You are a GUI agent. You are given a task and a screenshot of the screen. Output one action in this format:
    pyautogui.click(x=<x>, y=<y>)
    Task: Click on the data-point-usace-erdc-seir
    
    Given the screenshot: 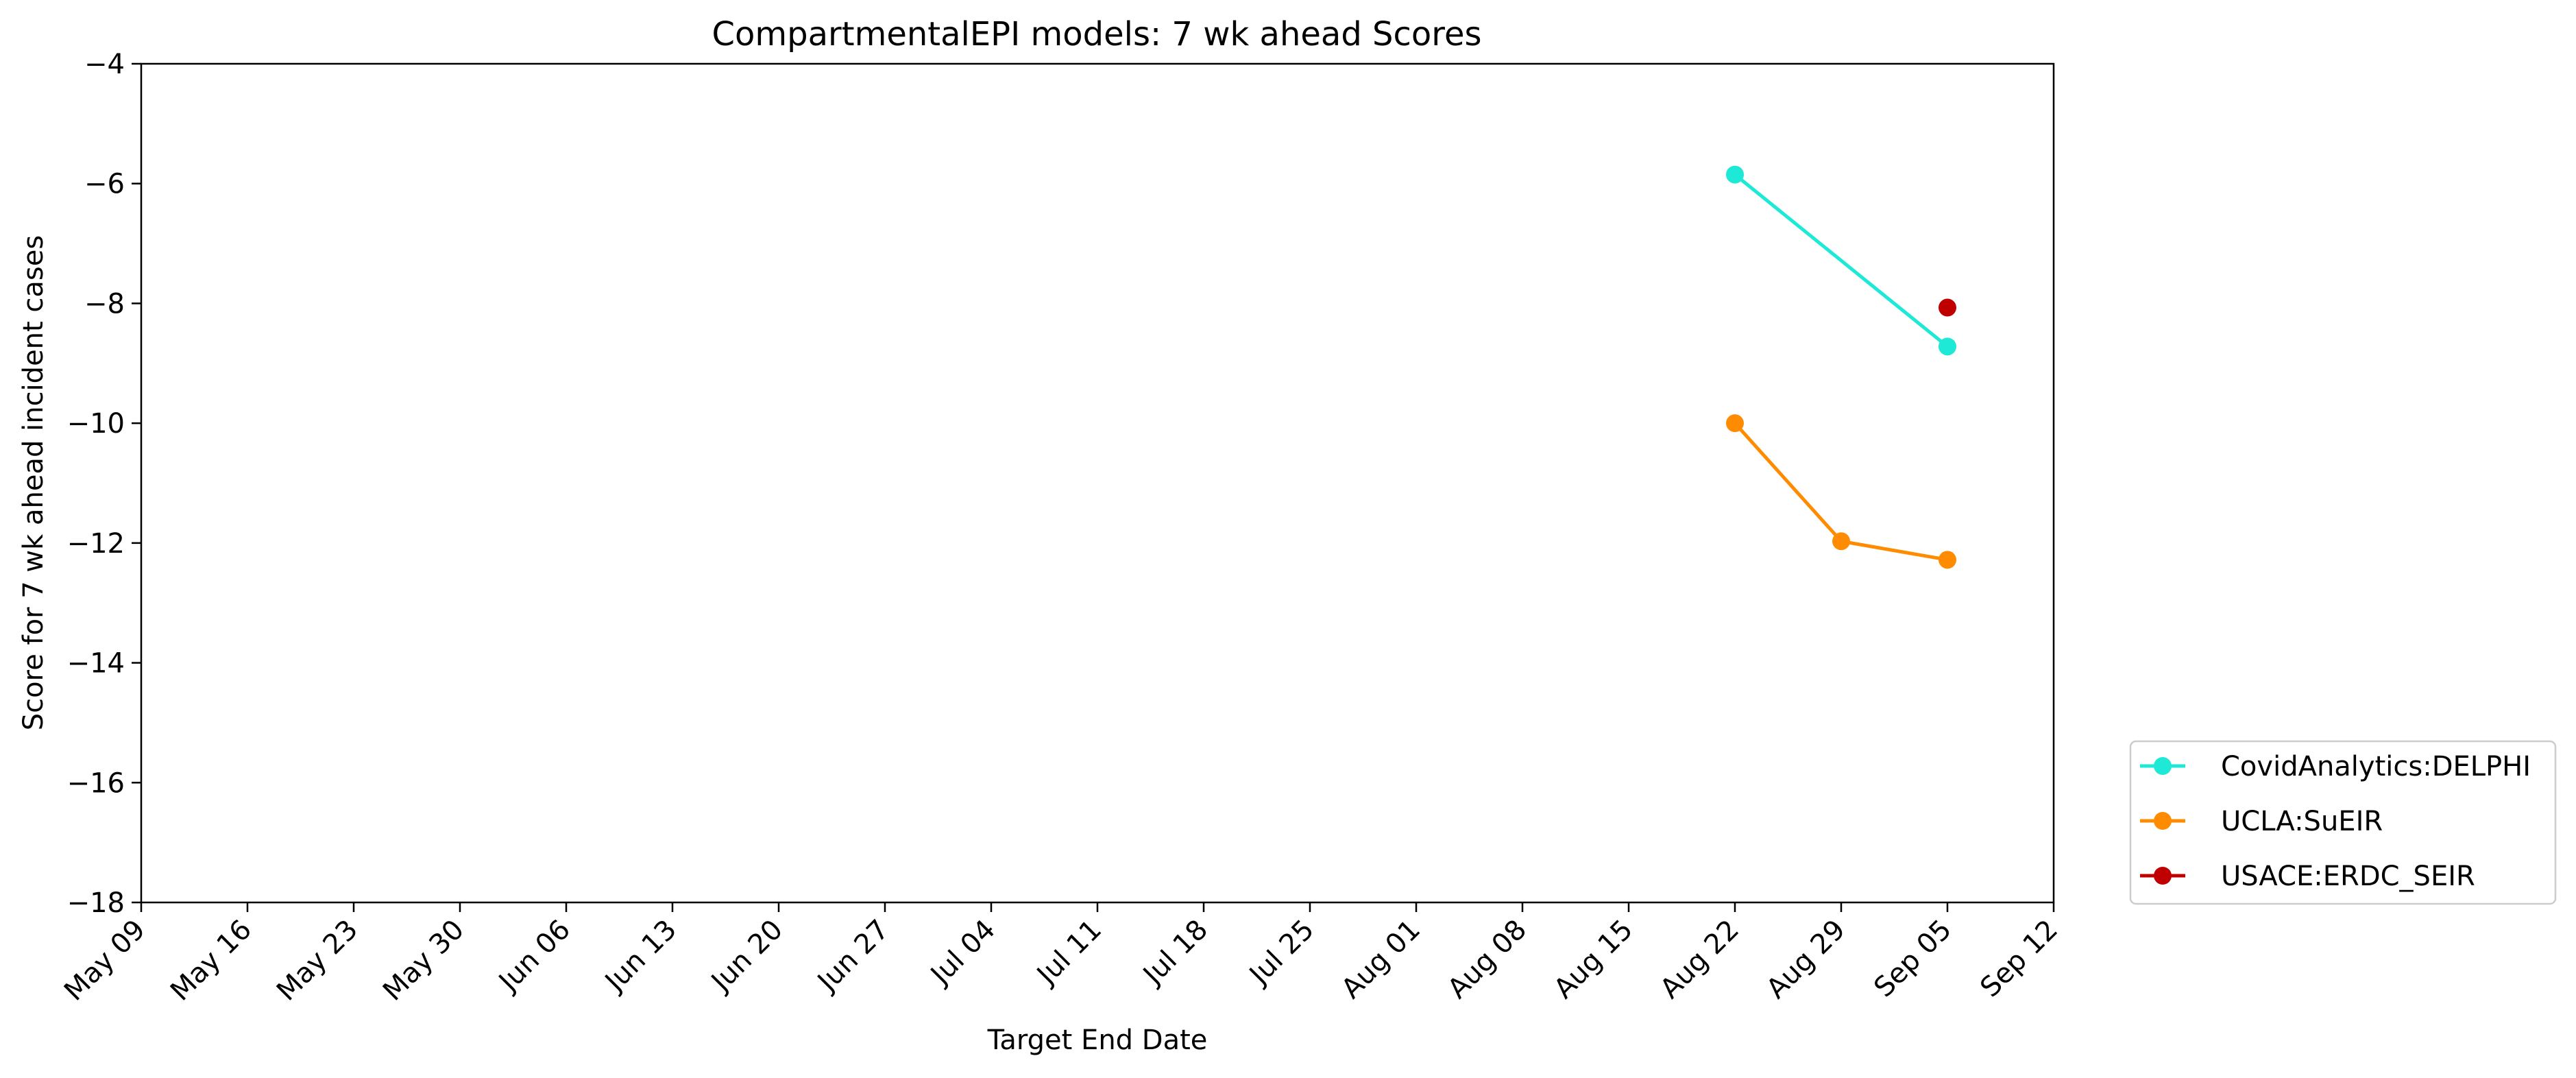 What is the action you would take?
    pyautogui.click(x=1947, y=308)
    